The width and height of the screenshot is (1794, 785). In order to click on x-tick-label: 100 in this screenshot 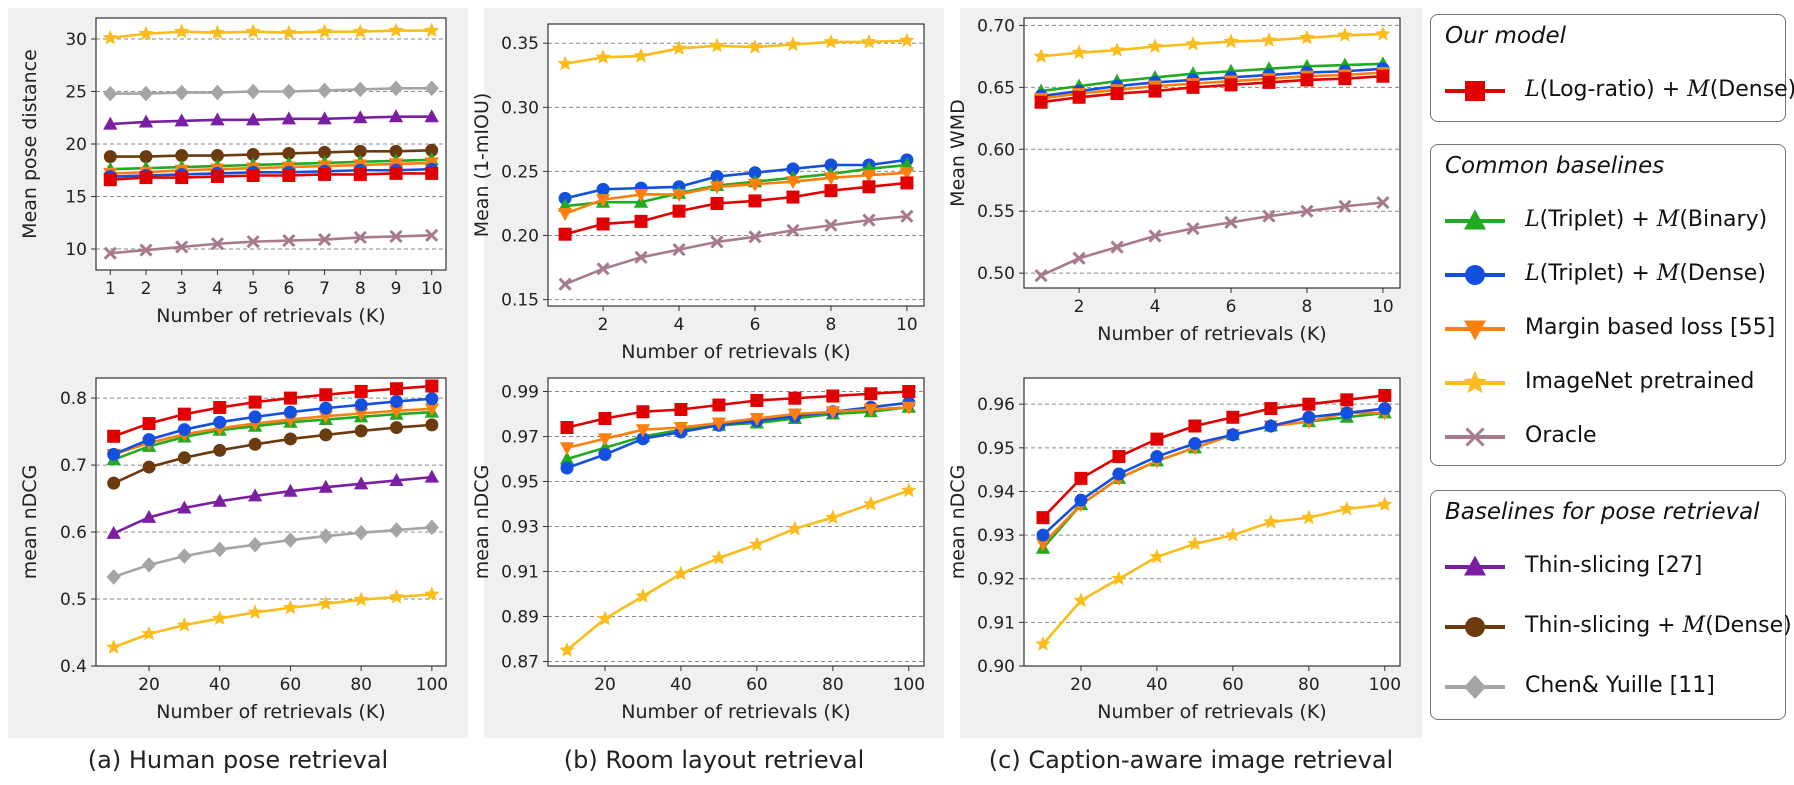, I will do `click(432, 685)`.